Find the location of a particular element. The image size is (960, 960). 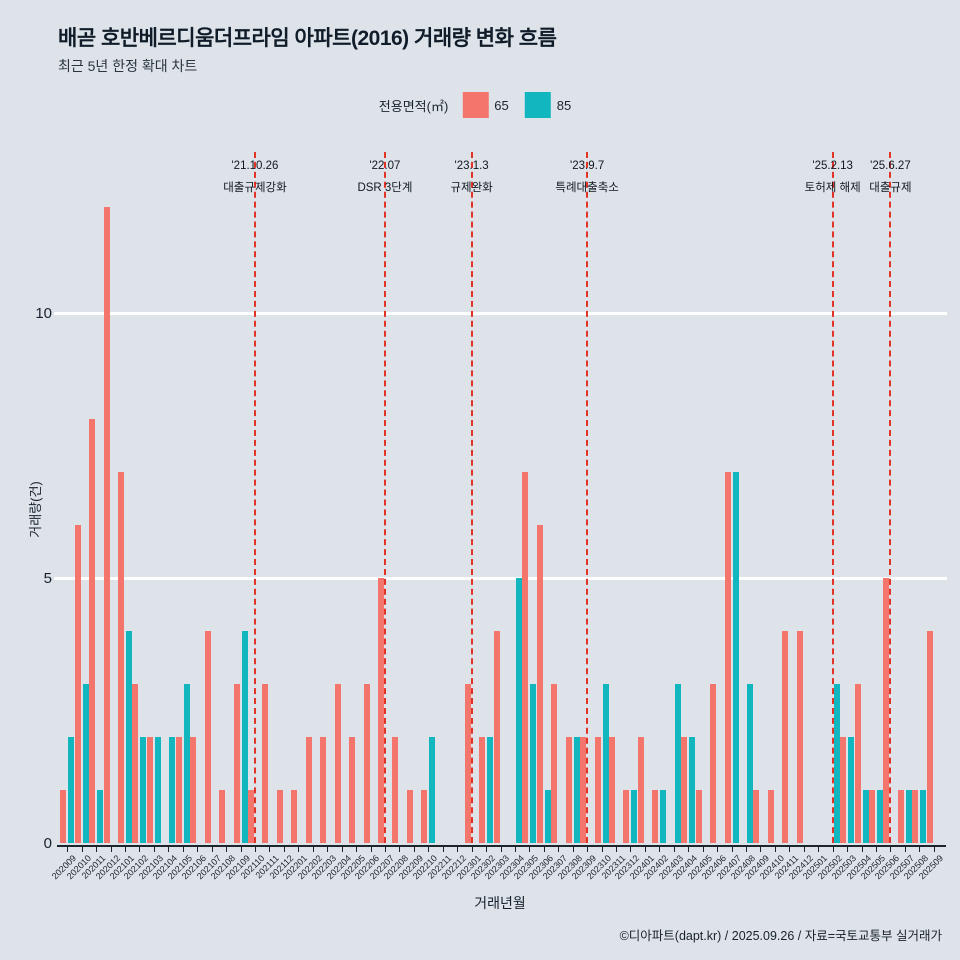

event-label-202207: DSR 3단계 is located at coordinates (385, 188).